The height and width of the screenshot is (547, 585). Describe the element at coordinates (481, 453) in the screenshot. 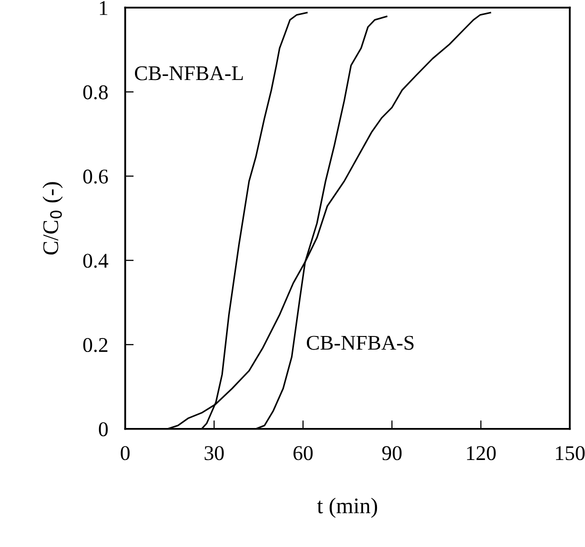

I see `x-tick-label: 120` at that location.